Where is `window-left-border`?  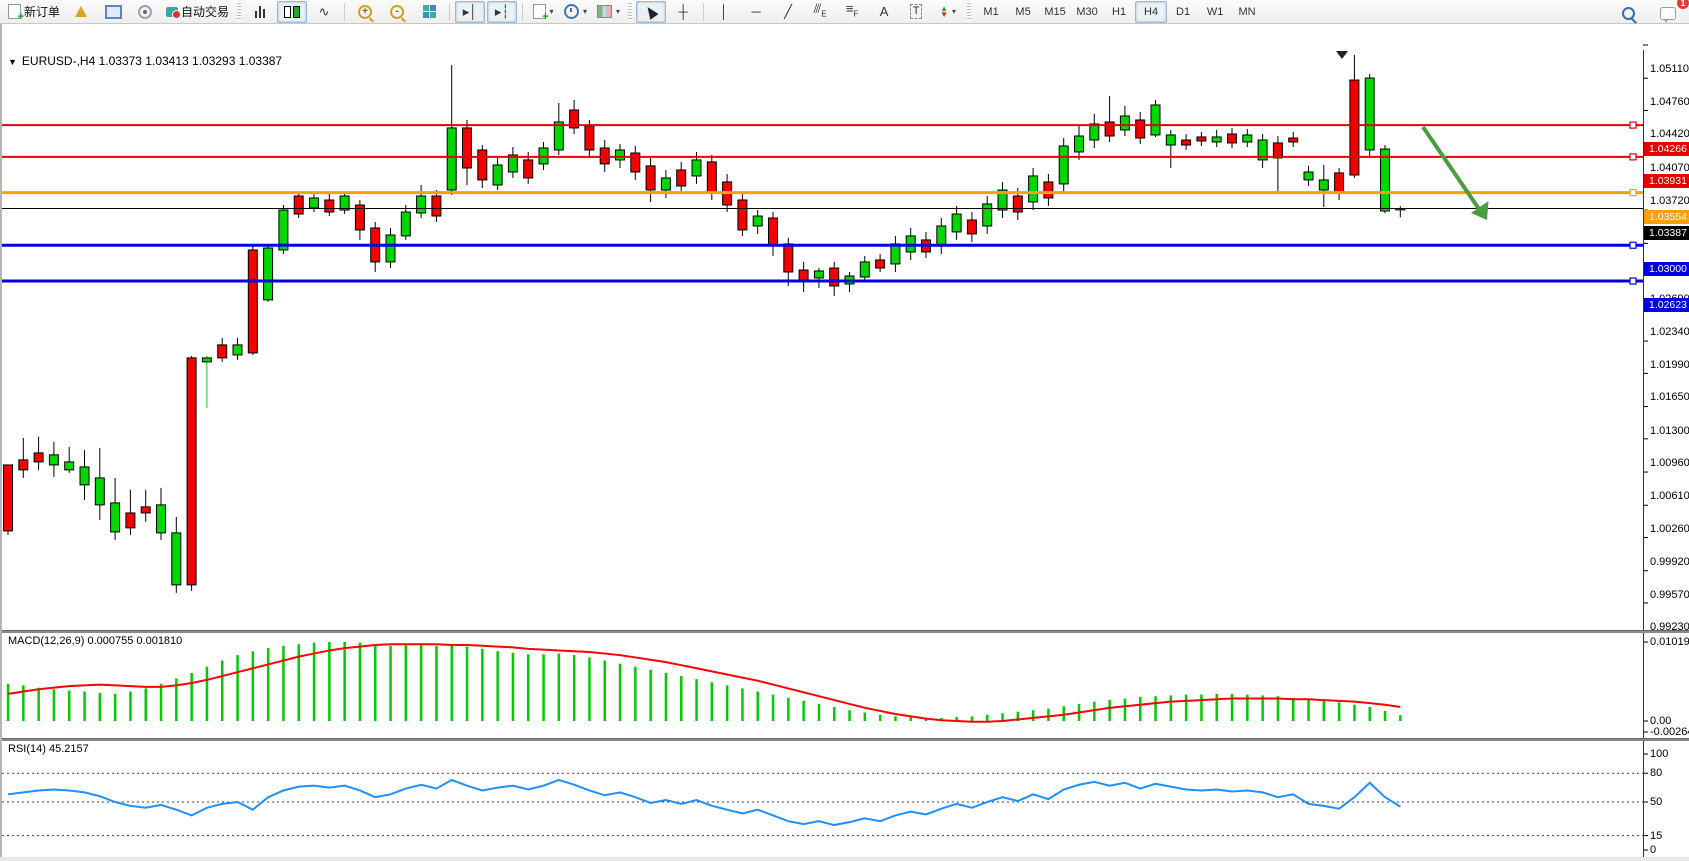
window-left-border is located at coordinates (1, 442).